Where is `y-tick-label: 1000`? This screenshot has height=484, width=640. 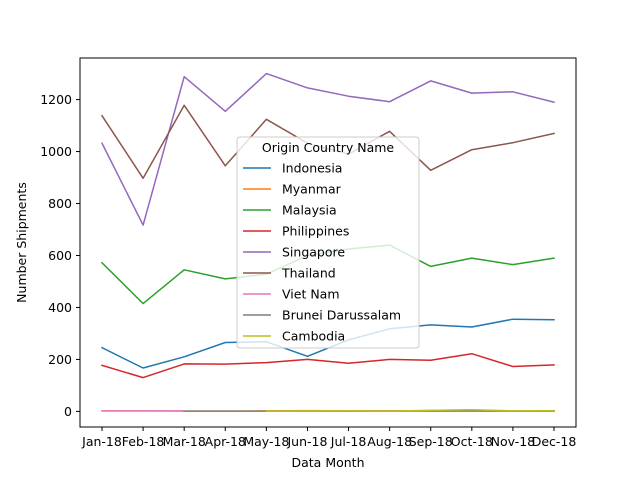
y-tick-label: 1000 is located at coordinates (56, 151).